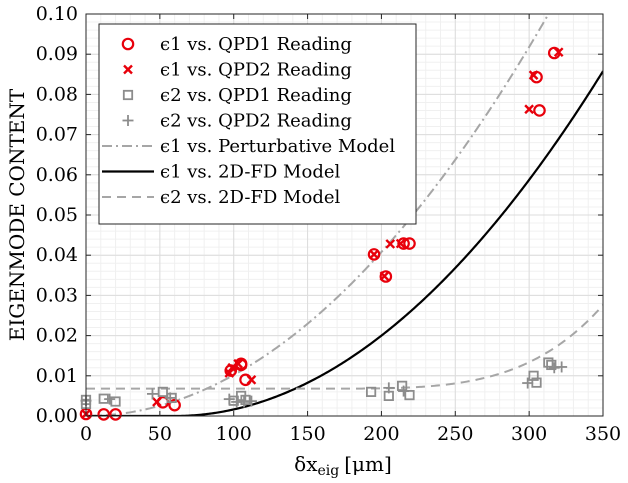 This screenshot has height=483, width=628. I want to click on legend-marker-1-stroke, so click(128, 69).